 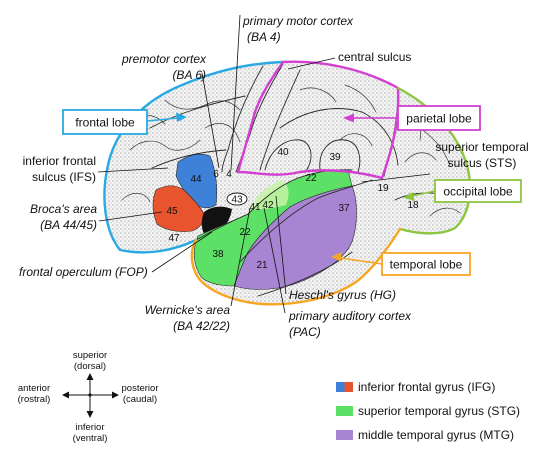 I want to click on brocas-area-label: Broca's area, so click(x=63, y=209).